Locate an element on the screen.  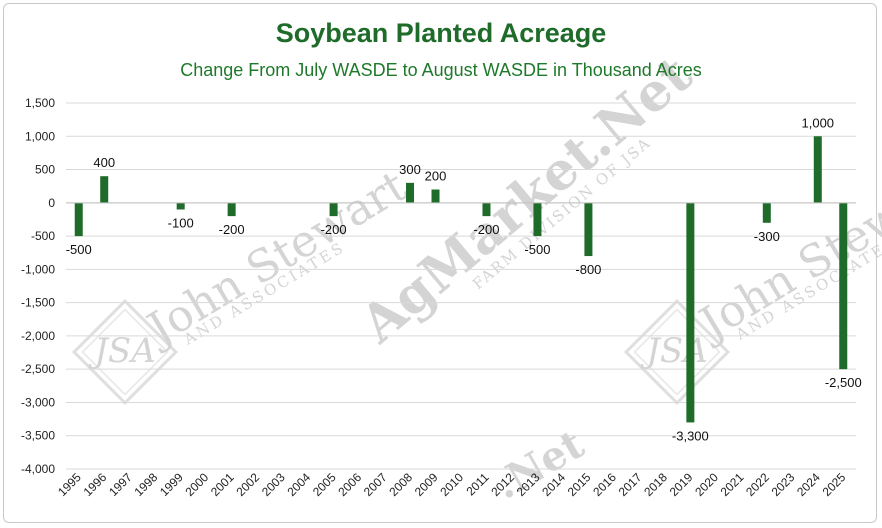
y-tick-label: 0 is located at coordinates (51, 203).